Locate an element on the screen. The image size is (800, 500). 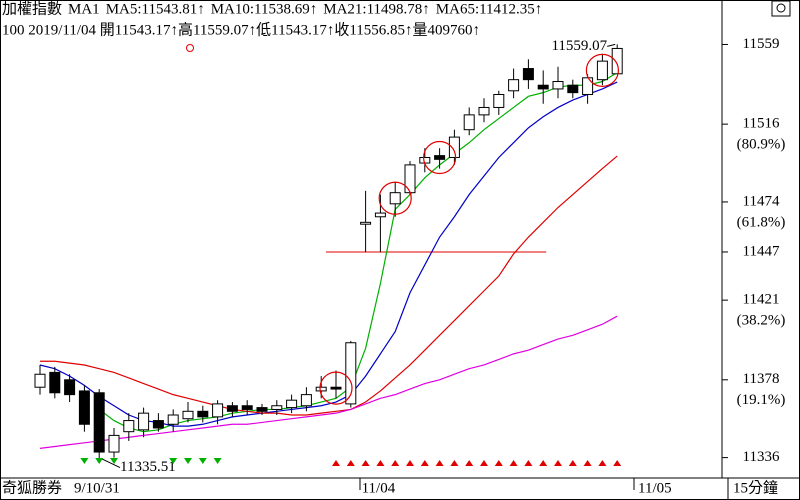
max-pointer is located at coordinates (611, 45).